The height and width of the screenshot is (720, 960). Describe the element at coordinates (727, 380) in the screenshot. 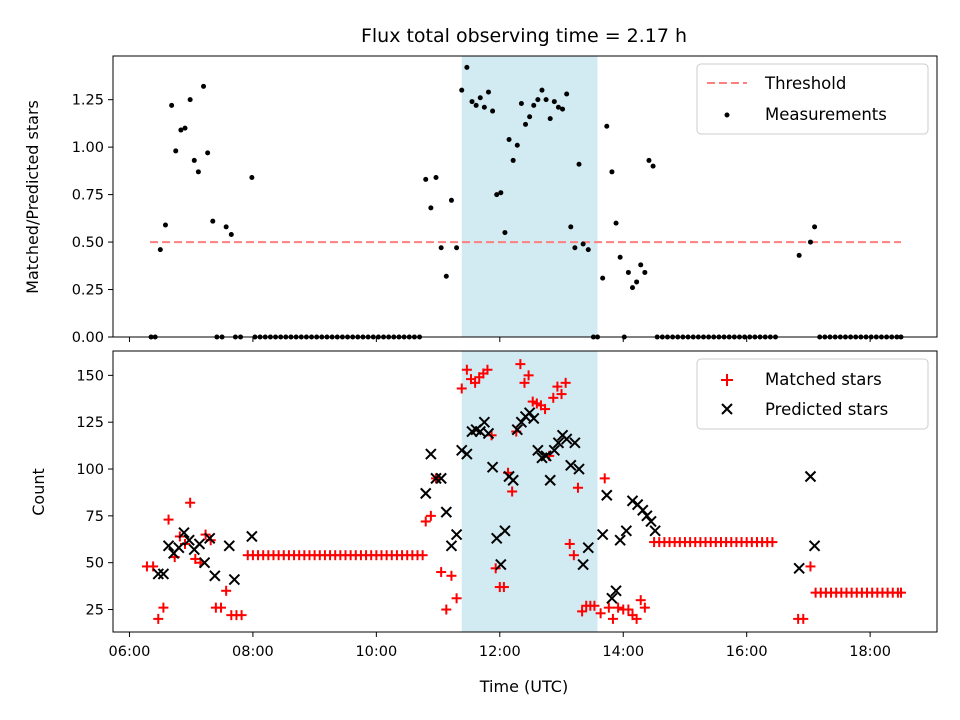

I see `legend-matched-swatch` at that location.